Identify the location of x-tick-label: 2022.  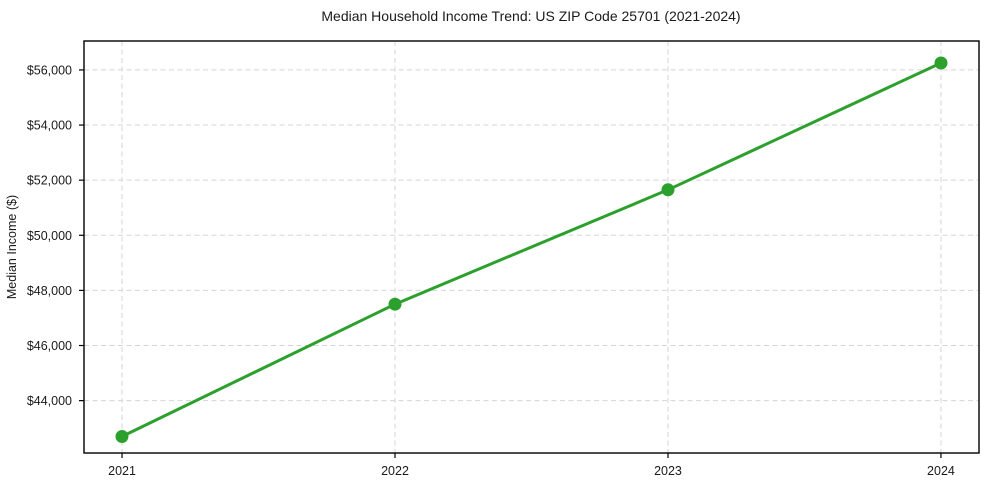
(395, 471).